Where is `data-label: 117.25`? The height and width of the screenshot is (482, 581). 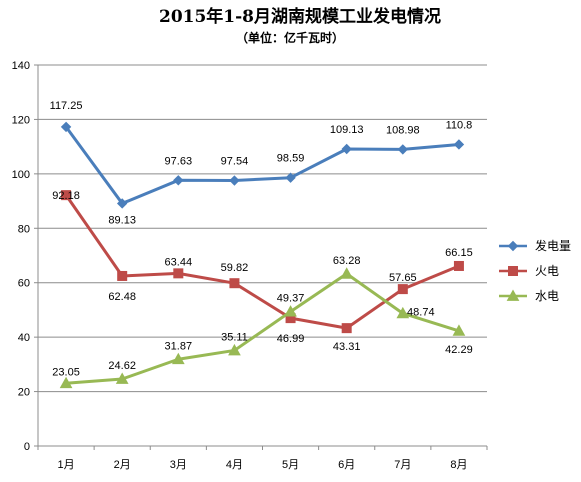 data-label: 117.25 is located at coordinates (66, 106).